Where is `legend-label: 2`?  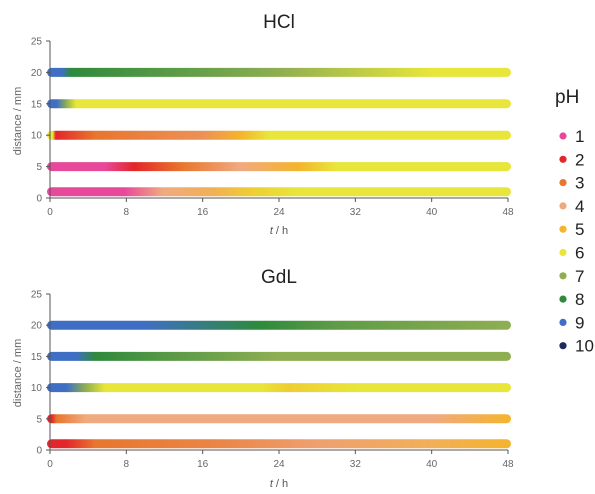 legend-label: 2 is located at coordinates (579, 159).